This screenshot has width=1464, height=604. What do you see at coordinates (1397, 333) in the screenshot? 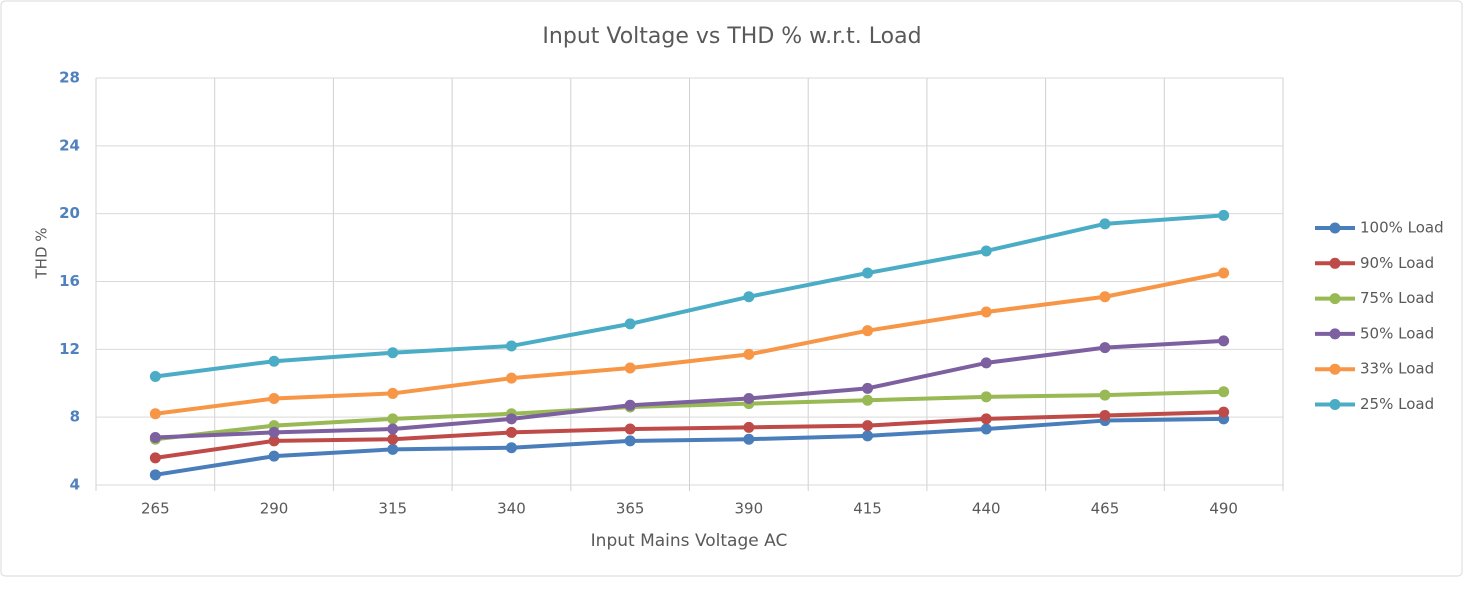
I see `legend-label: 50% Load` at bounding box center [1397, 333].